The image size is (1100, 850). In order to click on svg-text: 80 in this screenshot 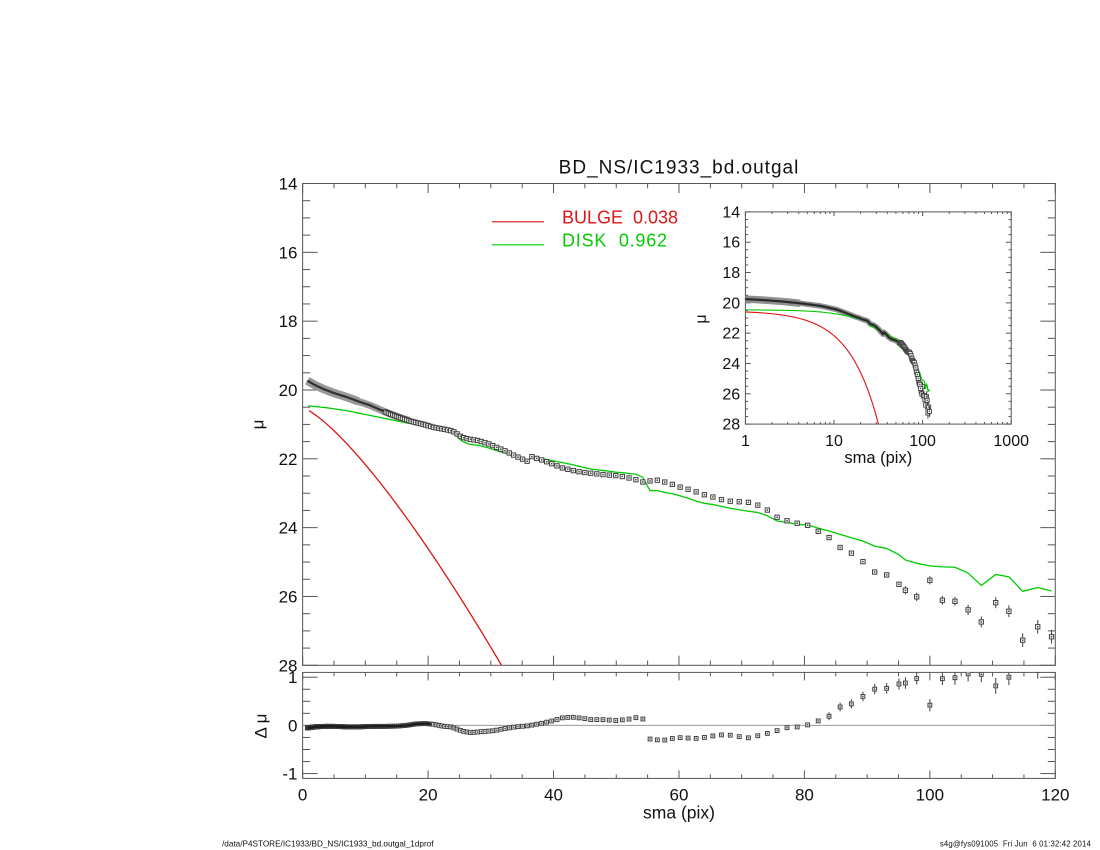, I will do `click(804, 795)`.